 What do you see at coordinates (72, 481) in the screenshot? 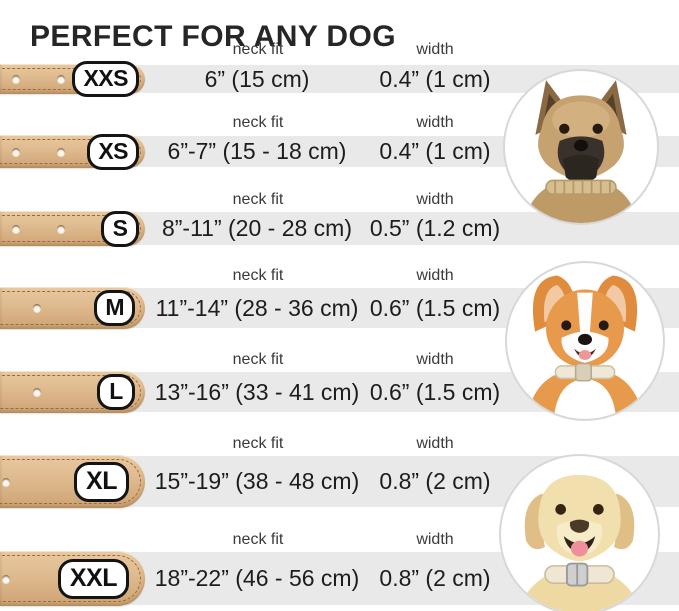
I see `collar-strap: XL` at bounding box center [72, 481].